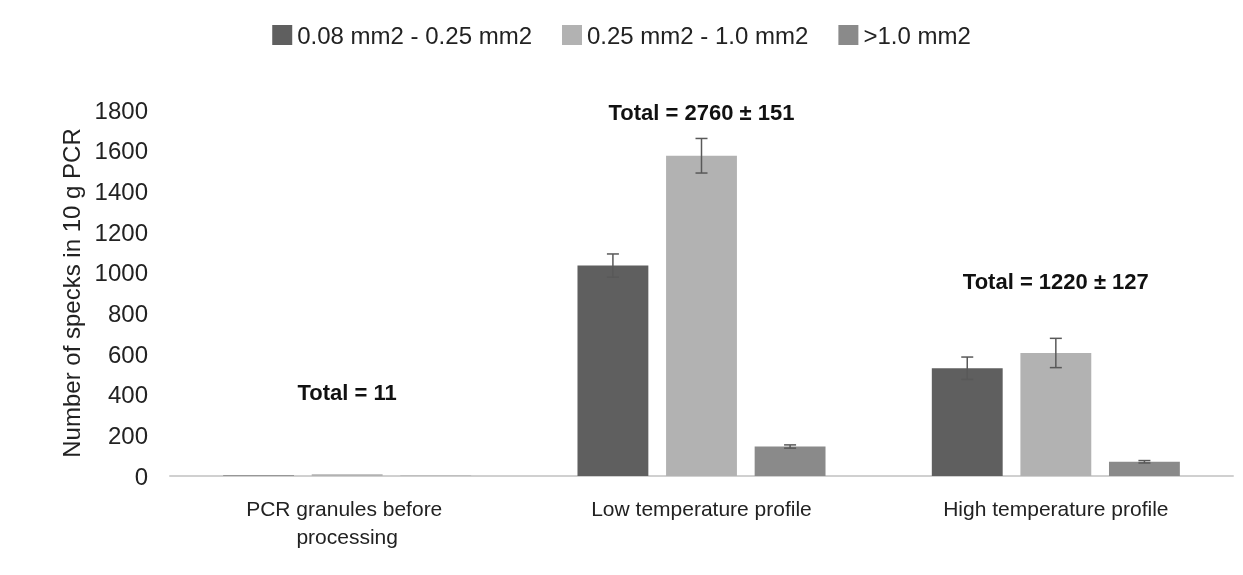 Image resolution: width=1243 pixels, height=575 pixels. Describe the element at coordinates (121, 232) in the screenshot. I see `y-tick-label: 1200` at that location.